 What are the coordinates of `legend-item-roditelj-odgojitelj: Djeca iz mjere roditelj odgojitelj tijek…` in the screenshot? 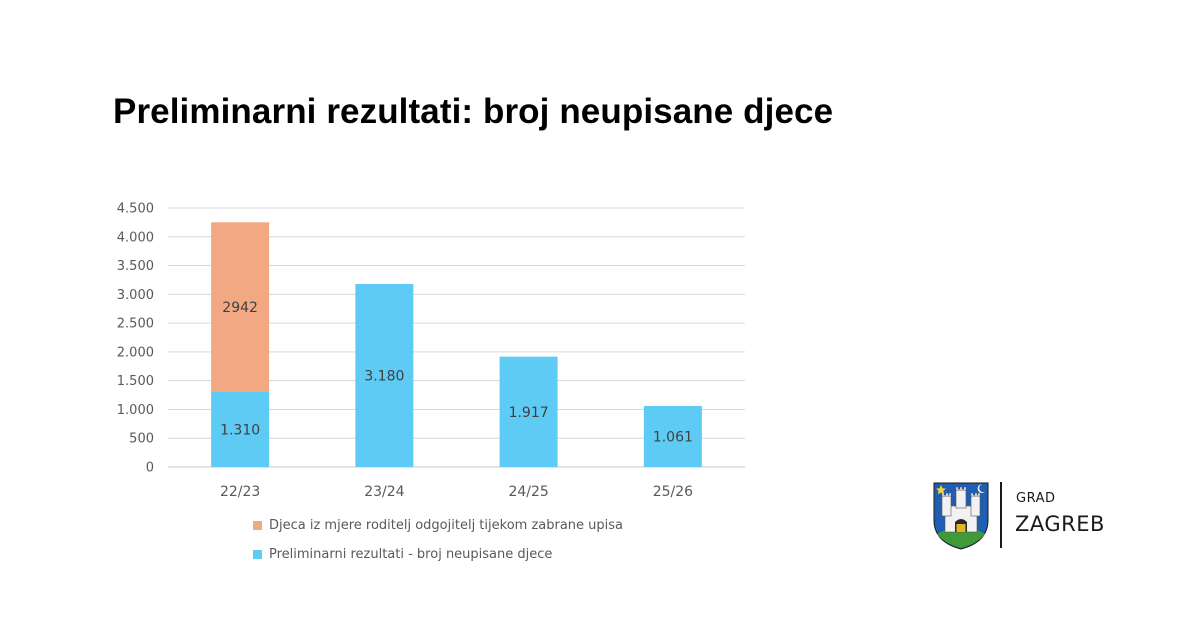 It's located at (438, 525).